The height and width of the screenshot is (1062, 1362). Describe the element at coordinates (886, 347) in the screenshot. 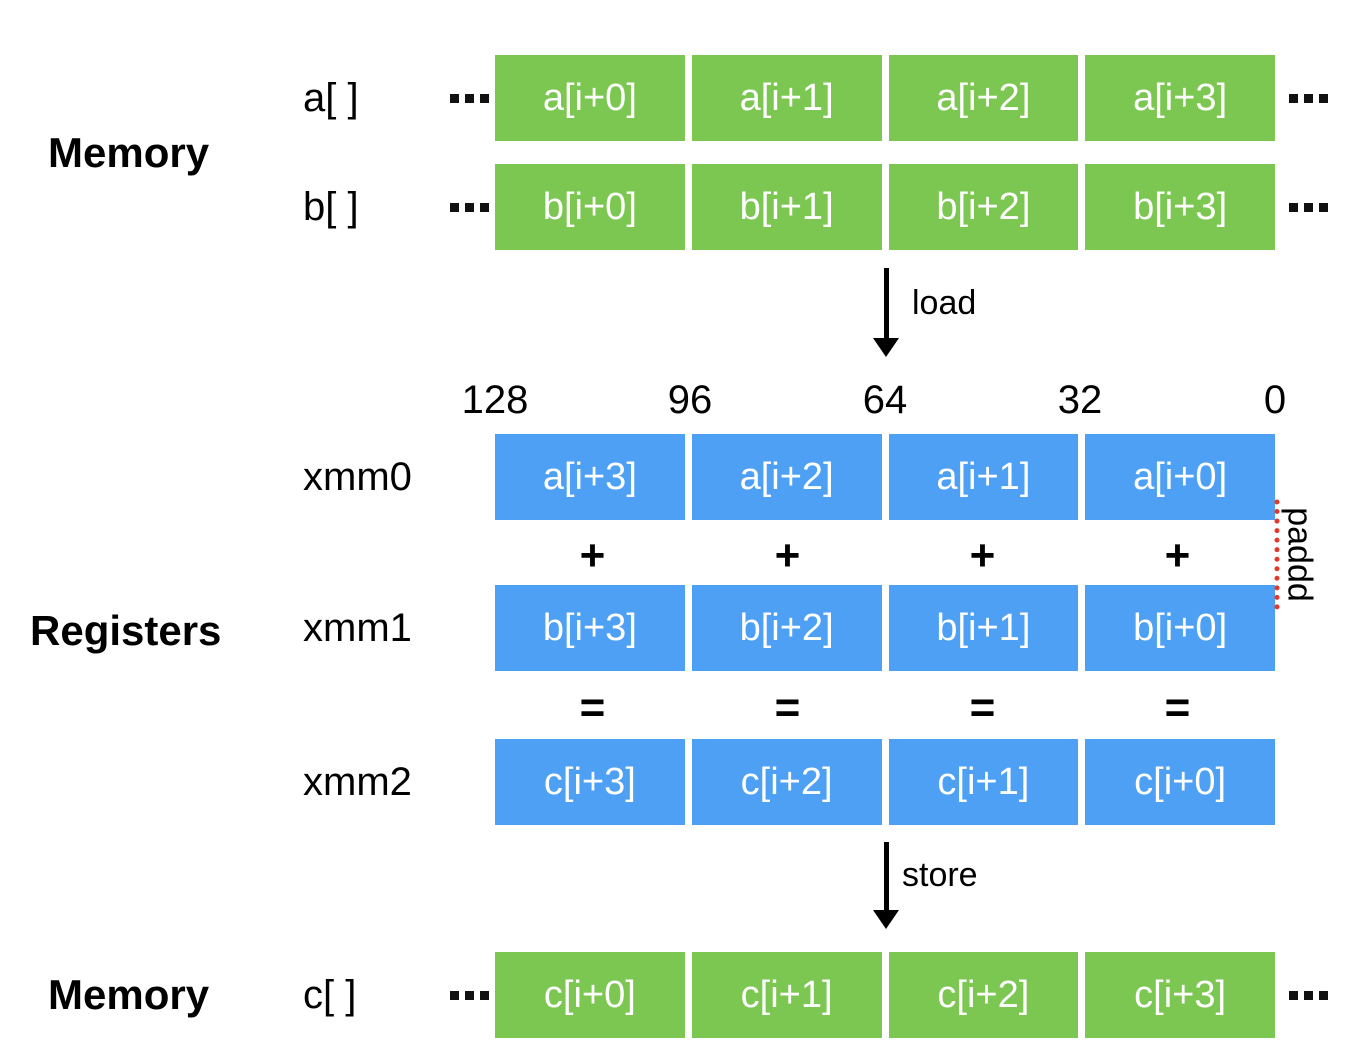

I see `load-arrowhead-icon` at that location.